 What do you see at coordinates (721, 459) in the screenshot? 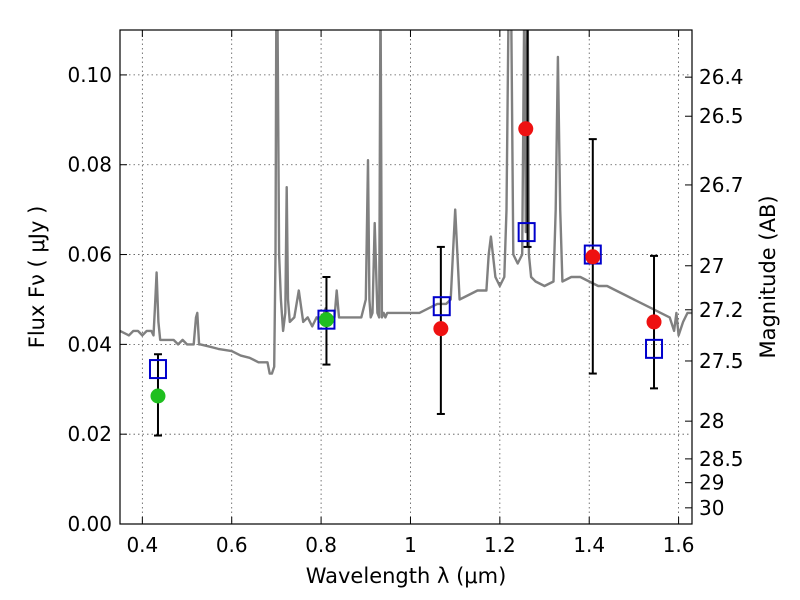
I see `y-right-tick-label: 28.5` at bounding box center [721, 459].